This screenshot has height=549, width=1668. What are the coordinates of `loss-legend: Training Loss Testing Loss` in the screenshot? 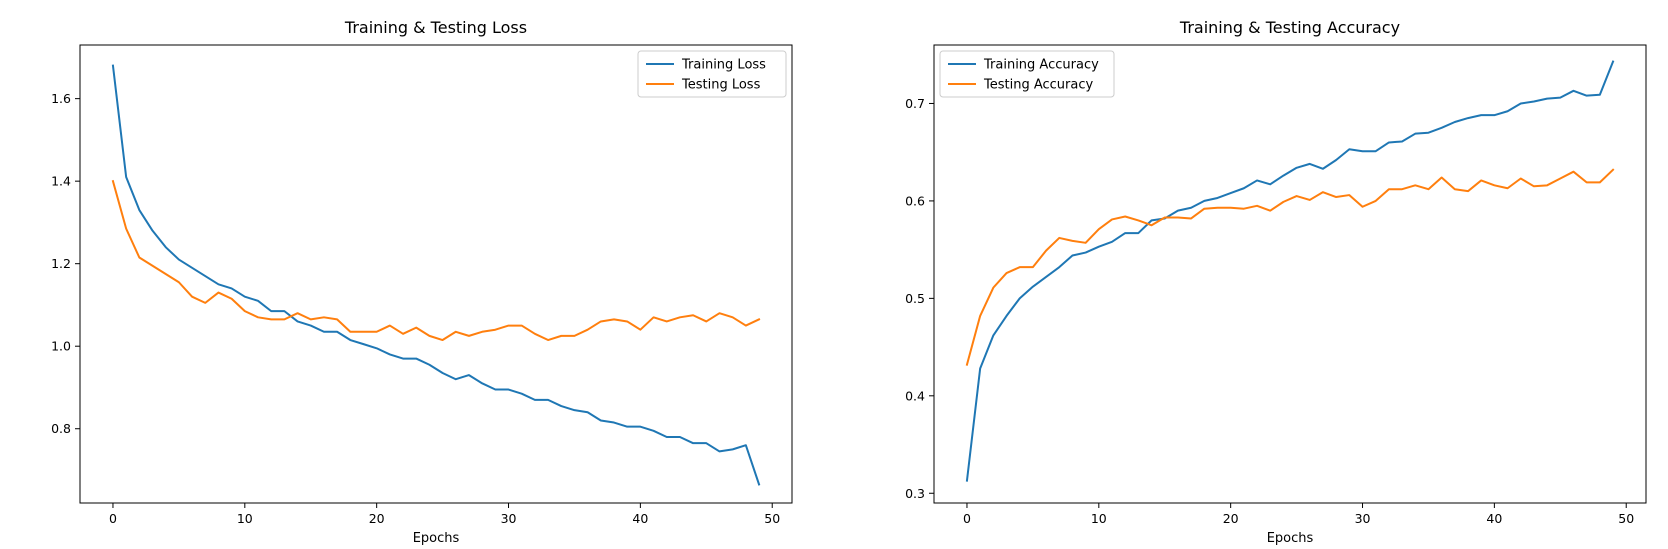 It's located at (712, 74).